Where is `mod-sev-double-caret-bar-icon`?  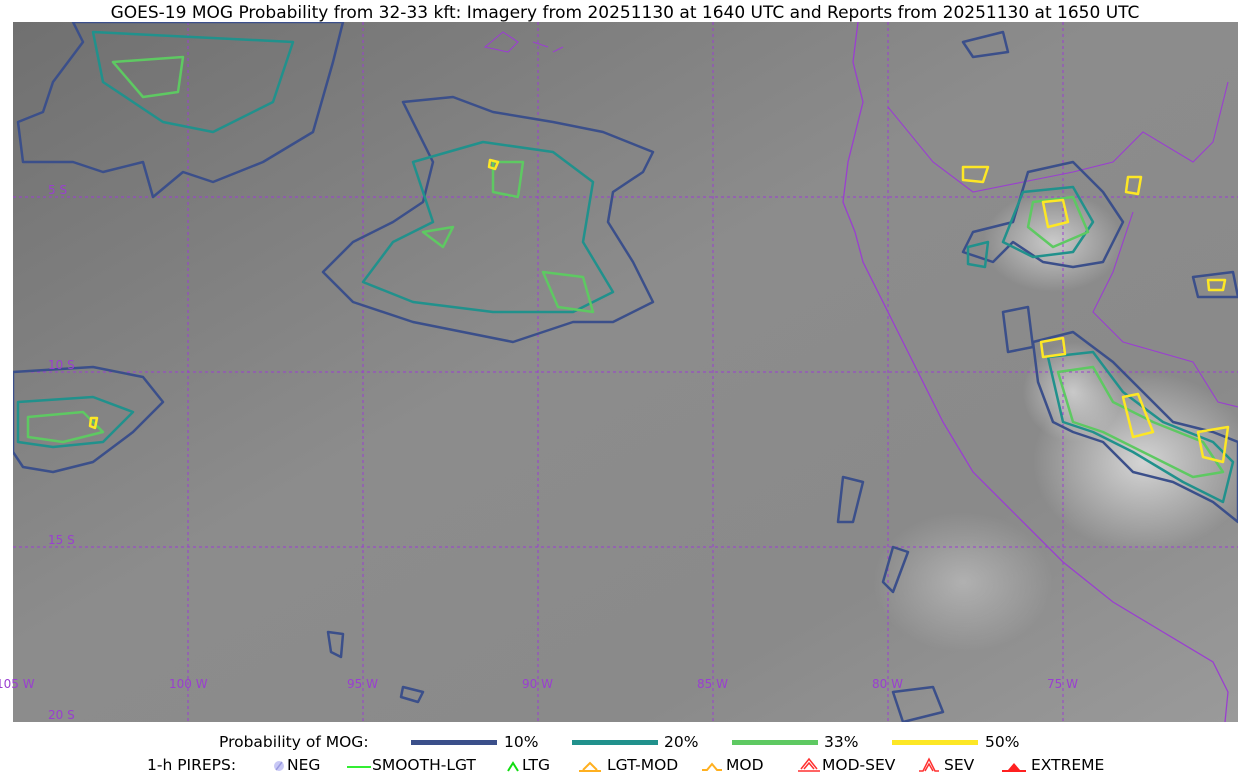 mod-sev-double-caret-bar-icon is located at coordinates (809, 764).